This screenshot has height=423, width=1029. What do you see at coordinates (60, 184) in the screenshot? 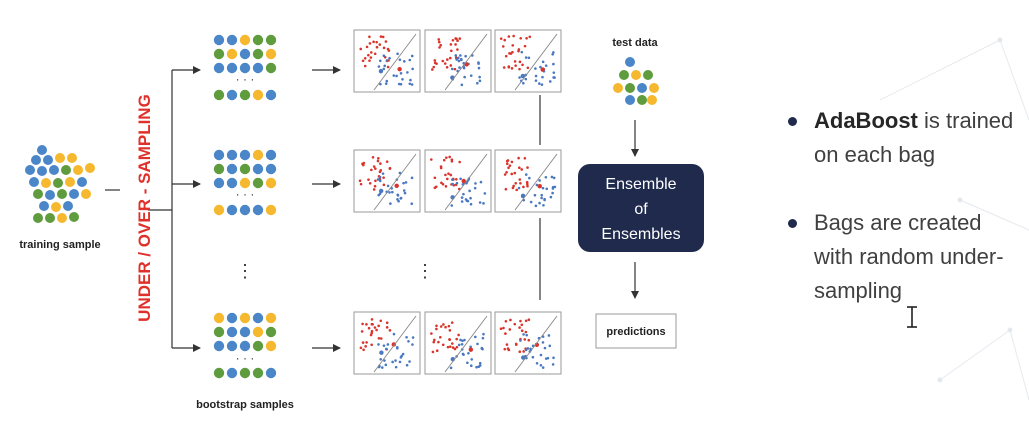
I see `training-sample-cluster` at bounding box center [60, 184].